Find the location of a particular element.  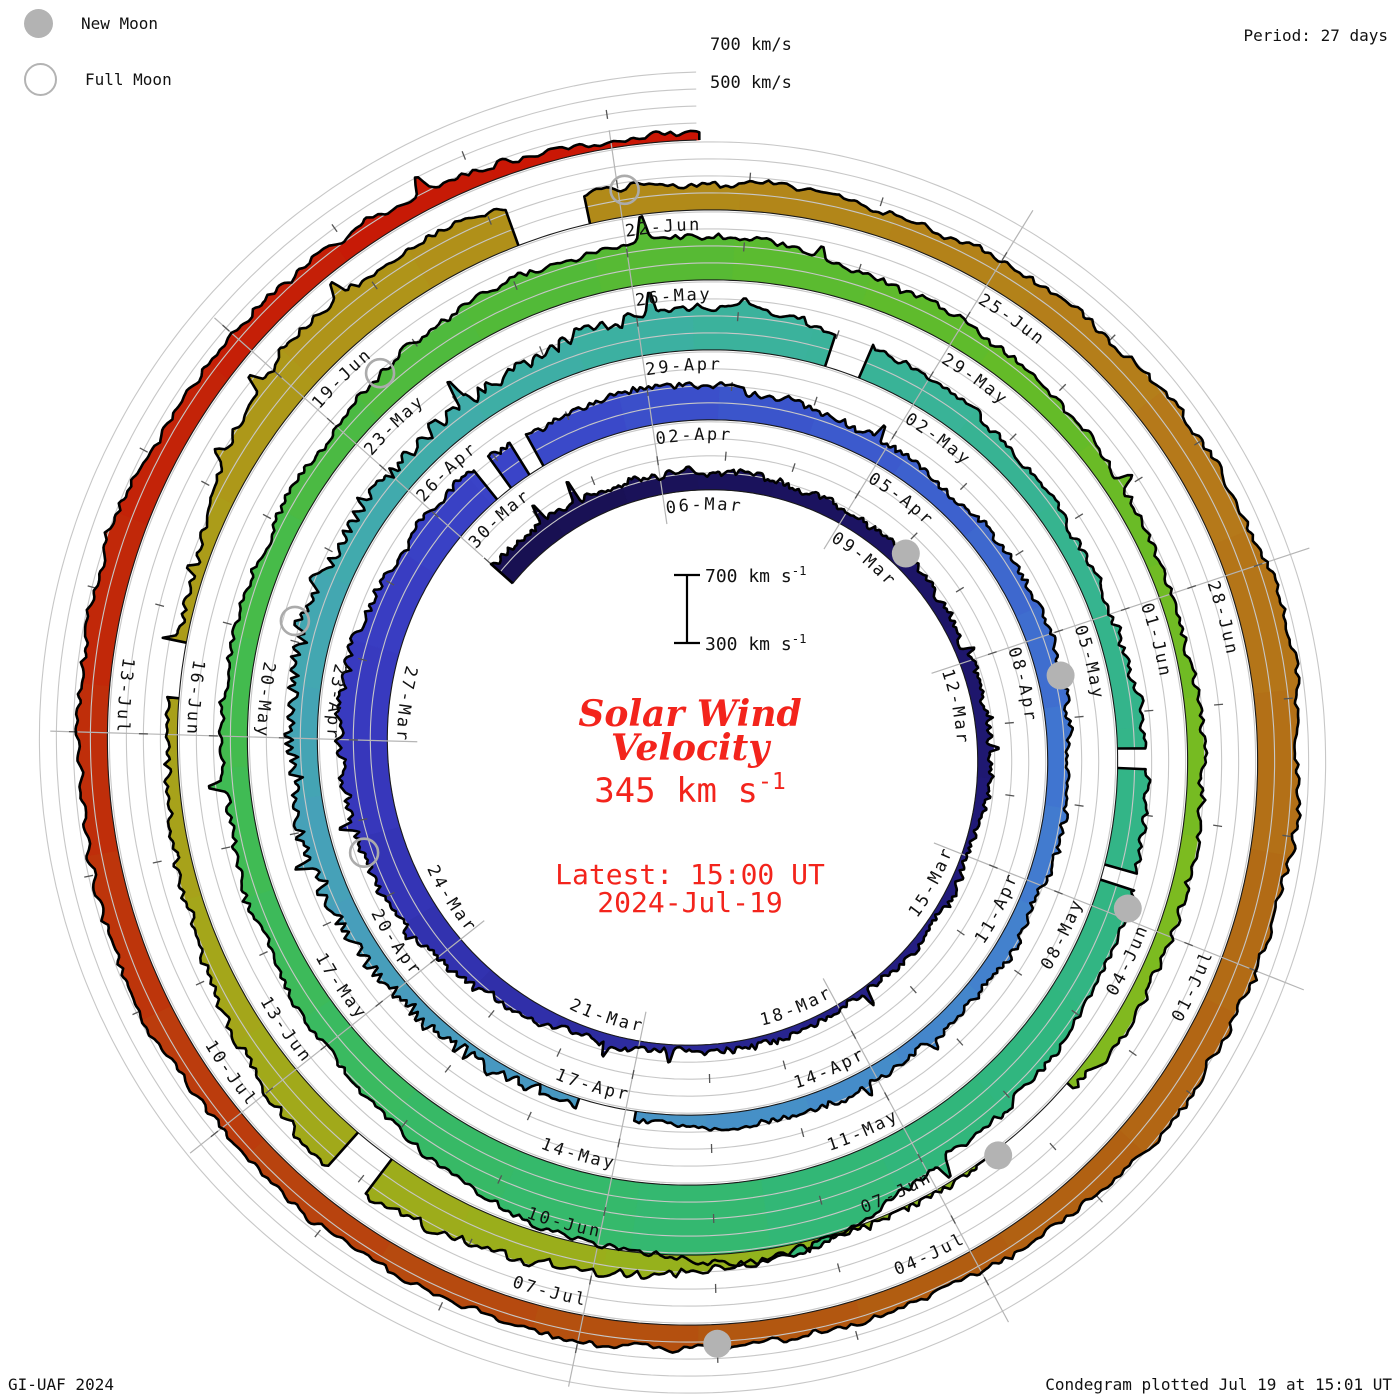

date-label: 1 is located at coordinates (197, 664).